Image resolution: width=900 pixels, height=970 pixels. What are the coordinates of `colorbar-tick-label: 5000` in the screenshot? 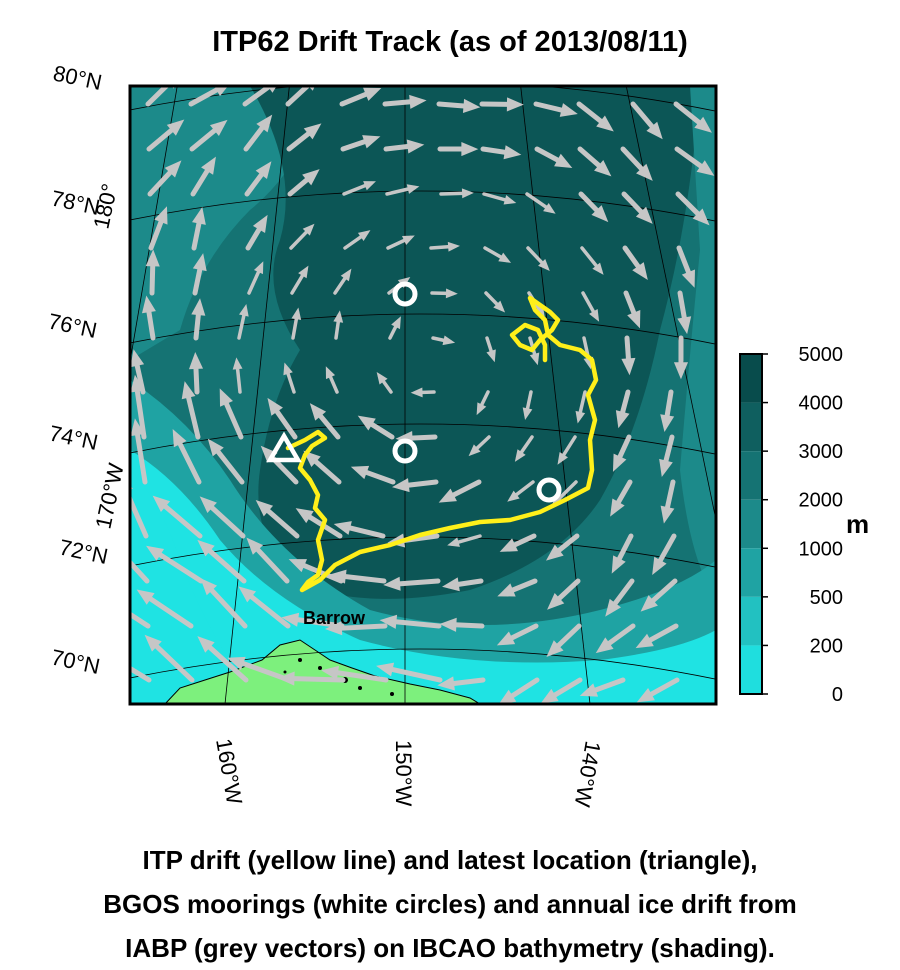 It's located at (821, 355).